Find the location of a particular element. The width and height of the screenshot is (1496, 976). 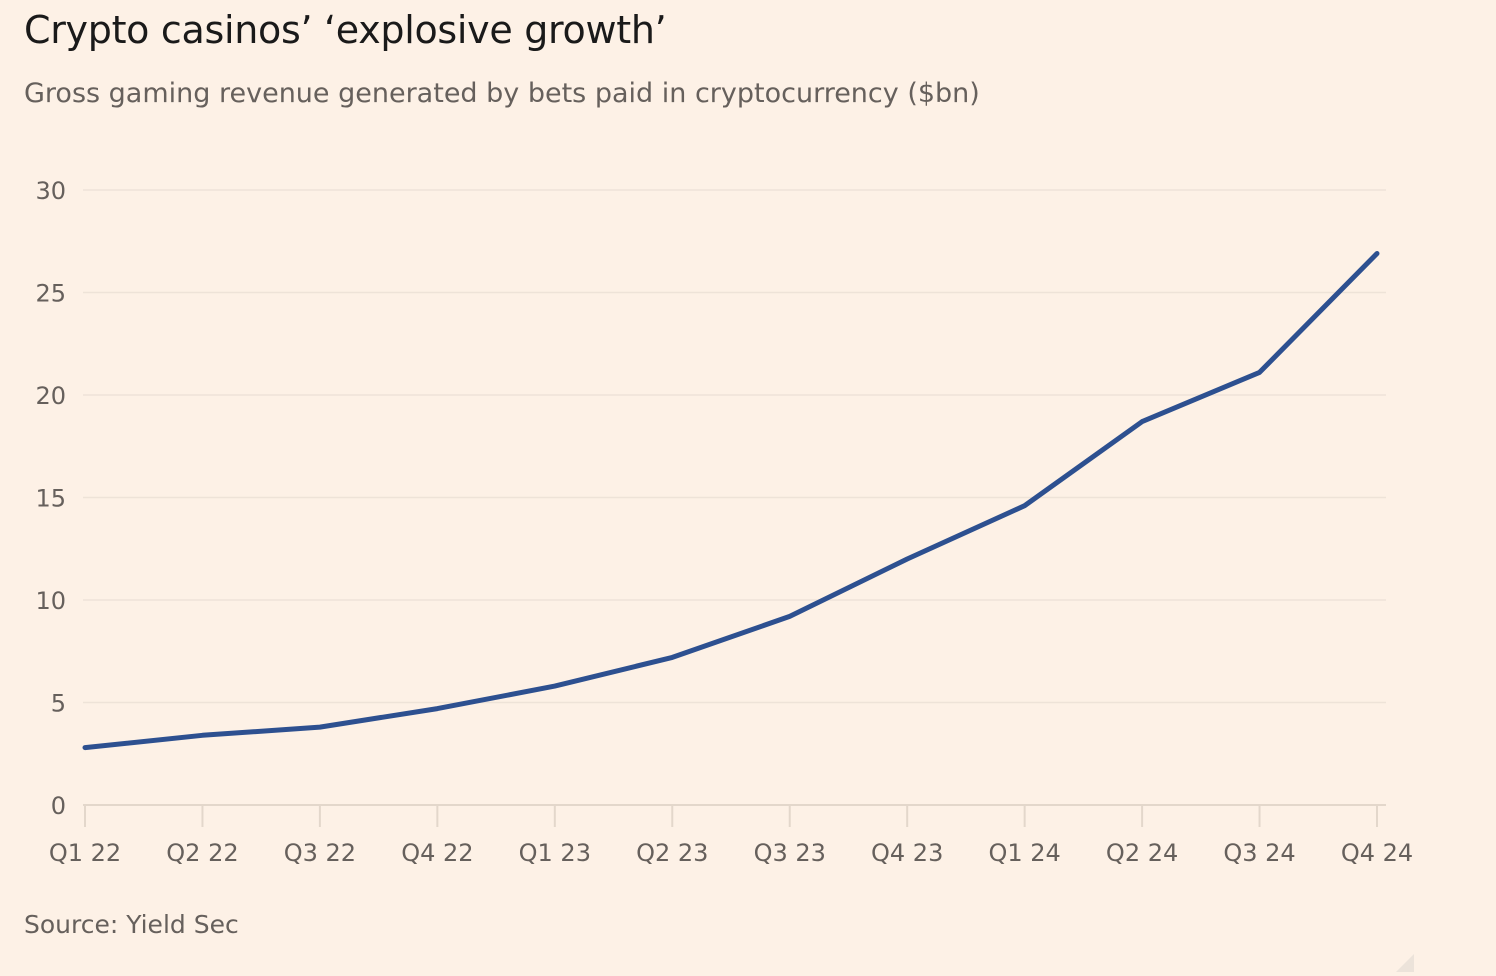

y-tick-label: 30 is located at coordinates (50, 191).